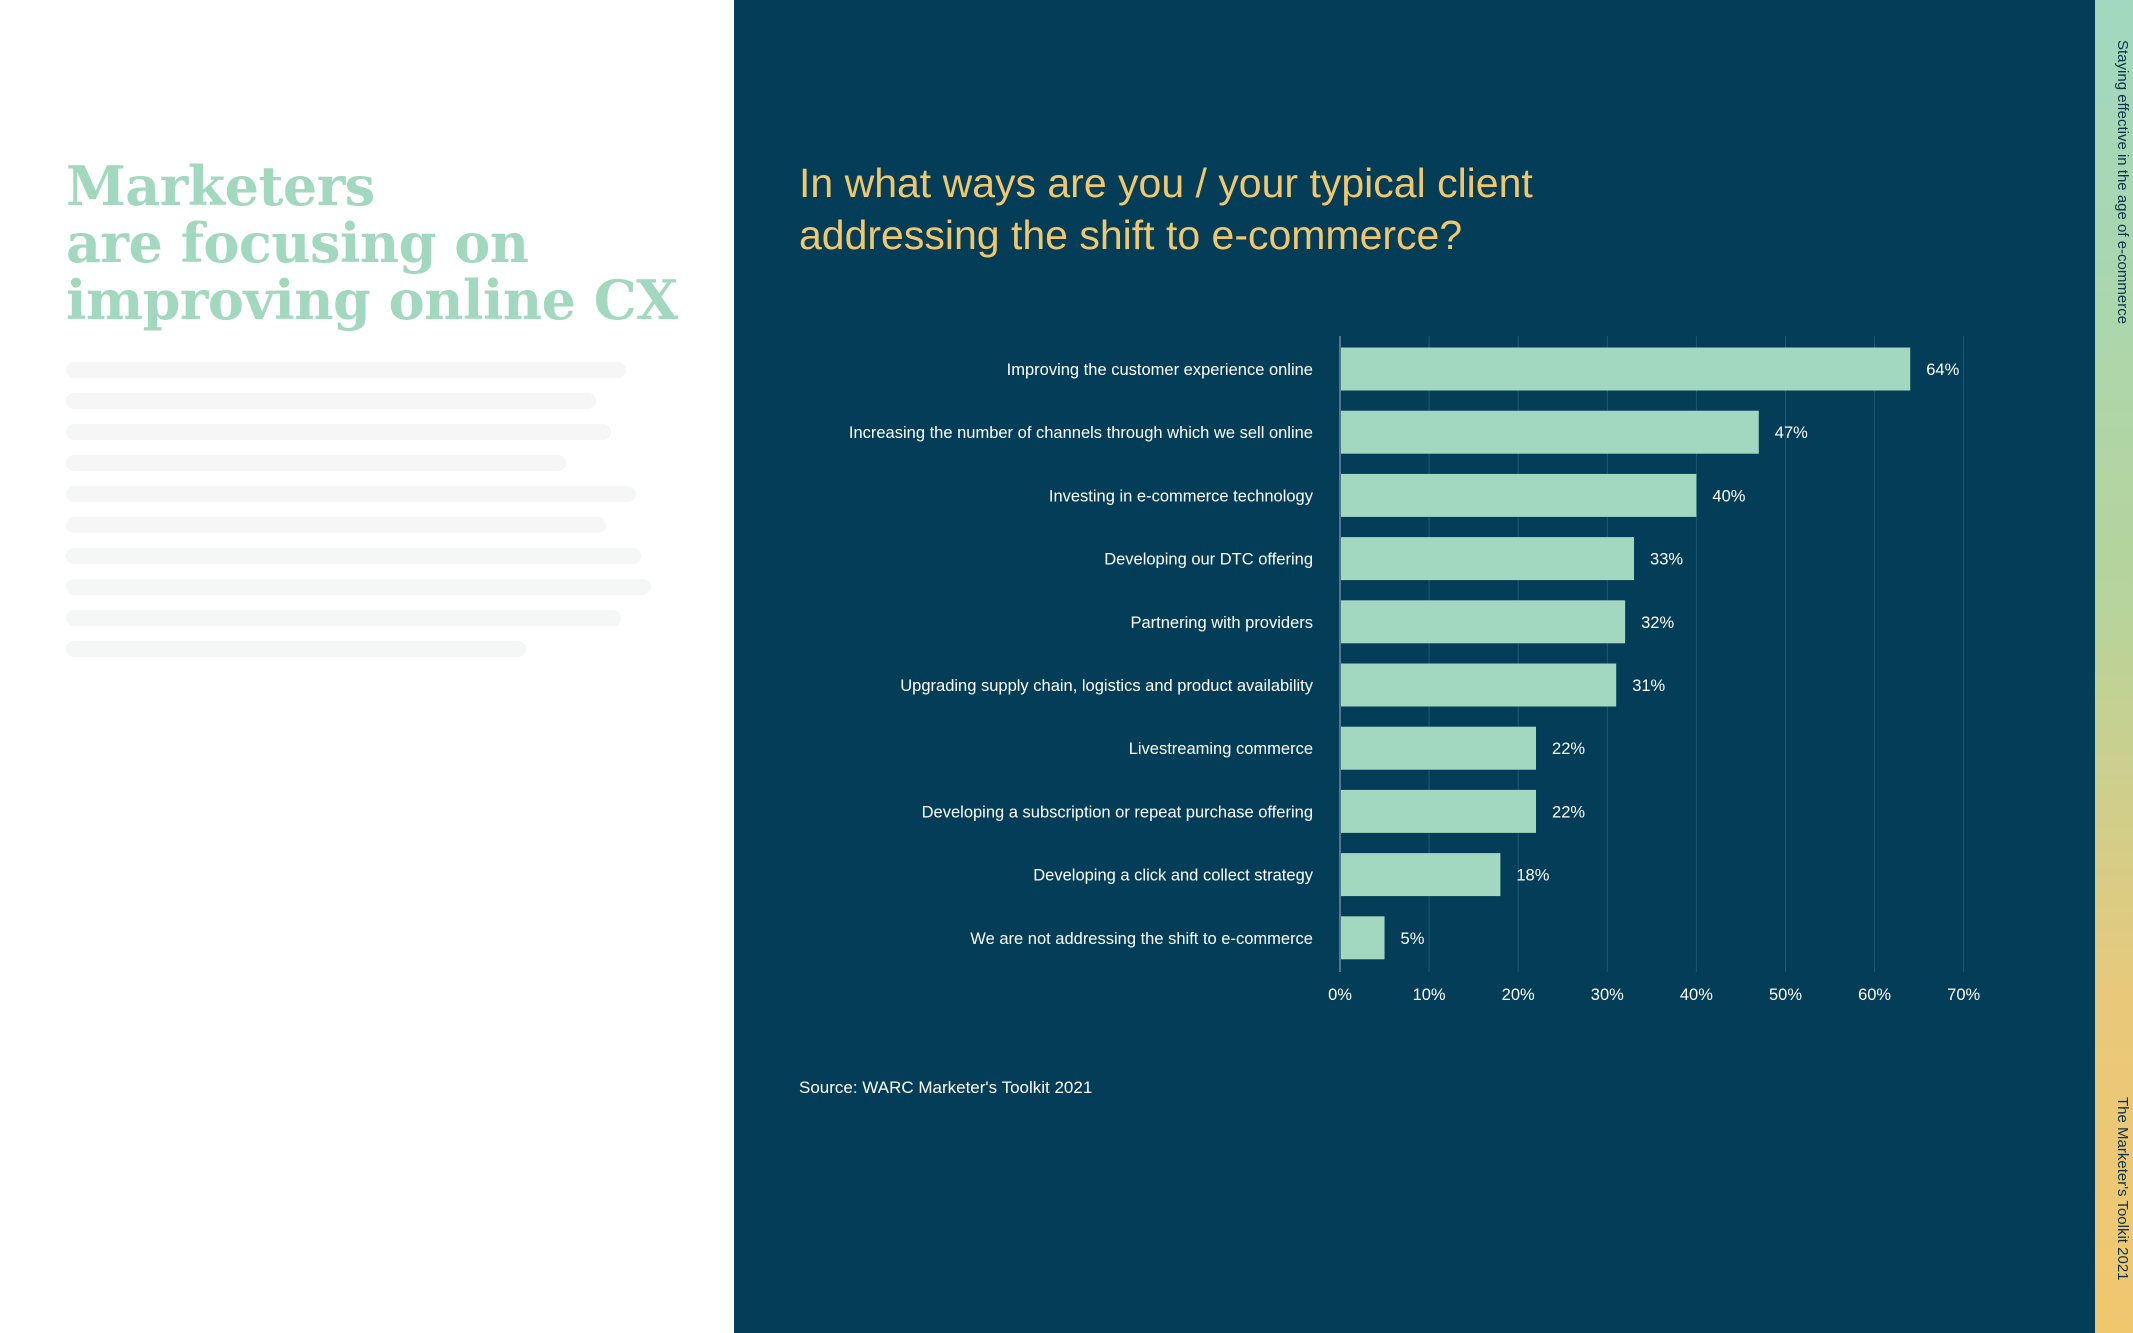 This screenshot has height=1333, width=2133. What do you see at coordinates (1696, 995) in the screenshot?
I see `x-tick-label: 40%` at bounding box center [1696, 995].